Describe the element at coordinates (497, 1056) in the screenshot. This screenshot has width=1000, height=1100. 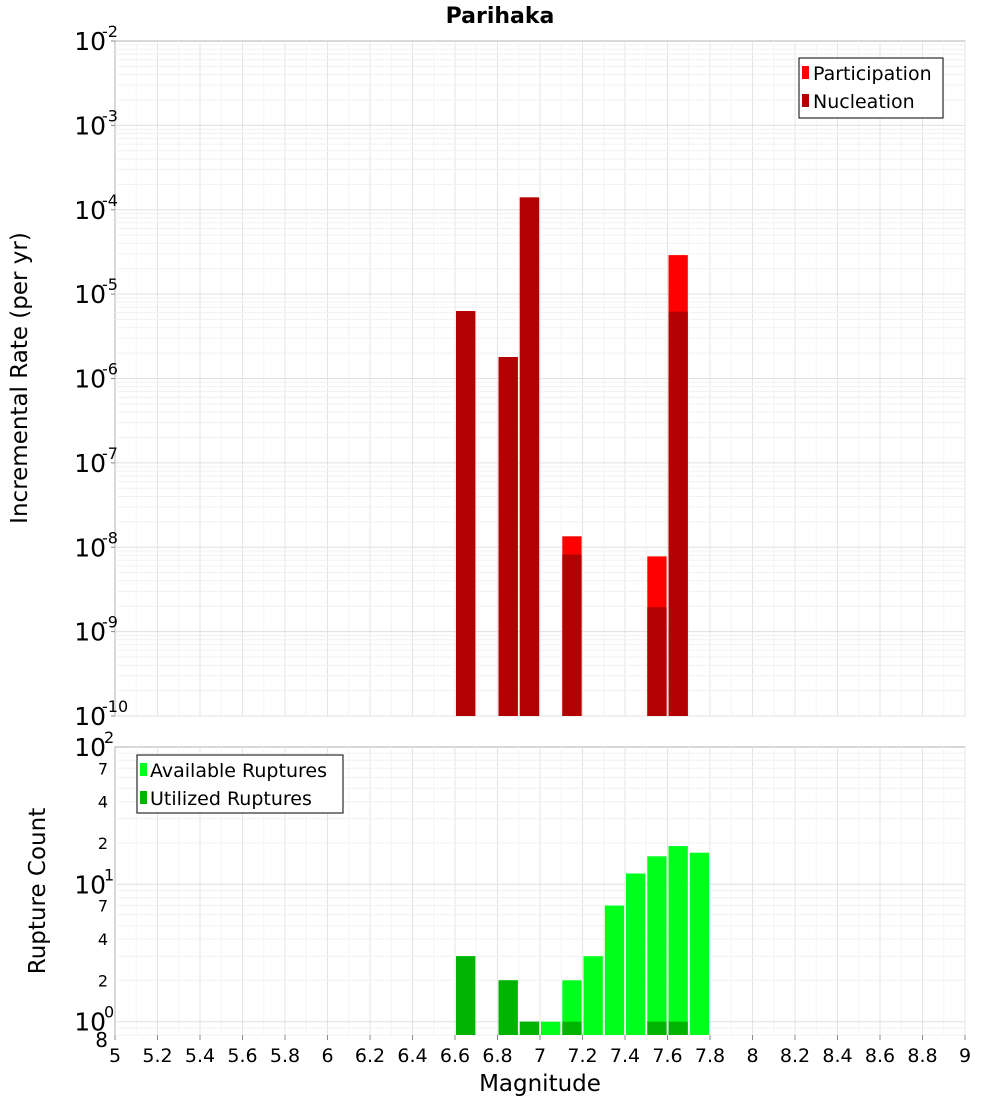
I see `x-tick-label: 6.8` at that location.